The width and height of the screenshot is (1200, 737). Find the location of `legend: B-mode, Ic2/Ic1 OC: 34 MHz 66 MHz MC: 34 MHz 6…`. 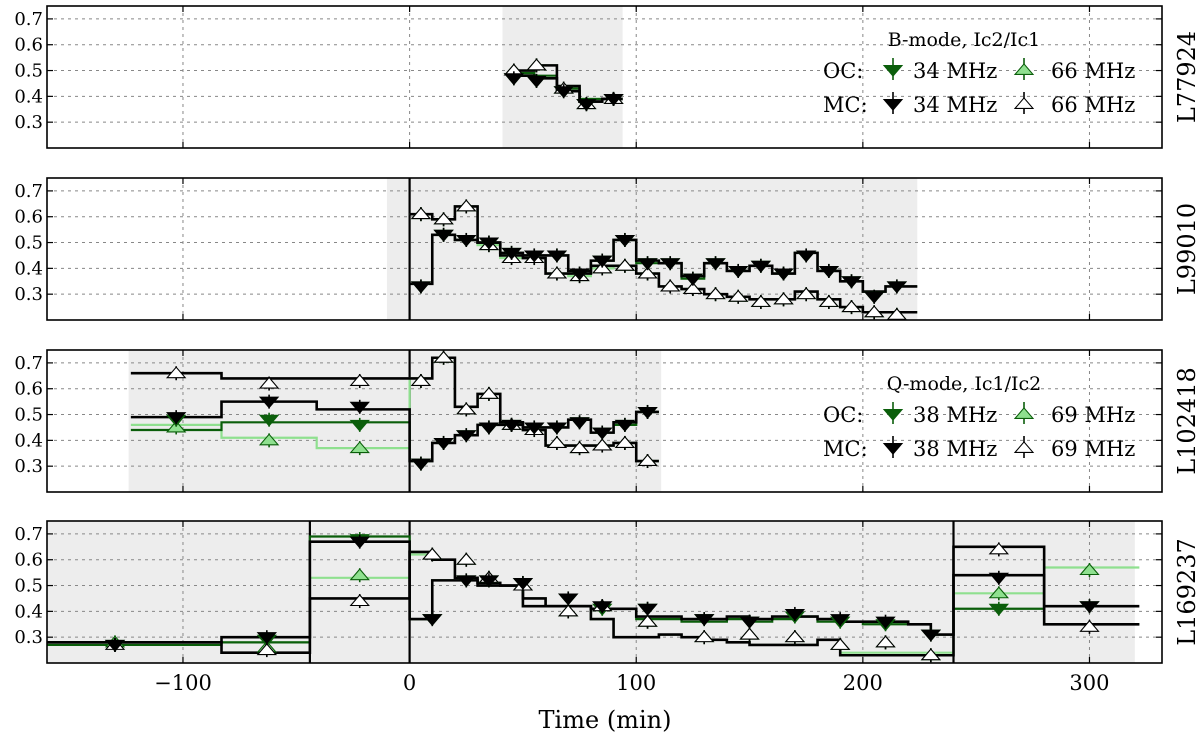

legend: B-mode, Ic2/Ic1 OC: 34 MHz 66 MHz MC: 34 MHz 6… is located at coordinates (979, 73).